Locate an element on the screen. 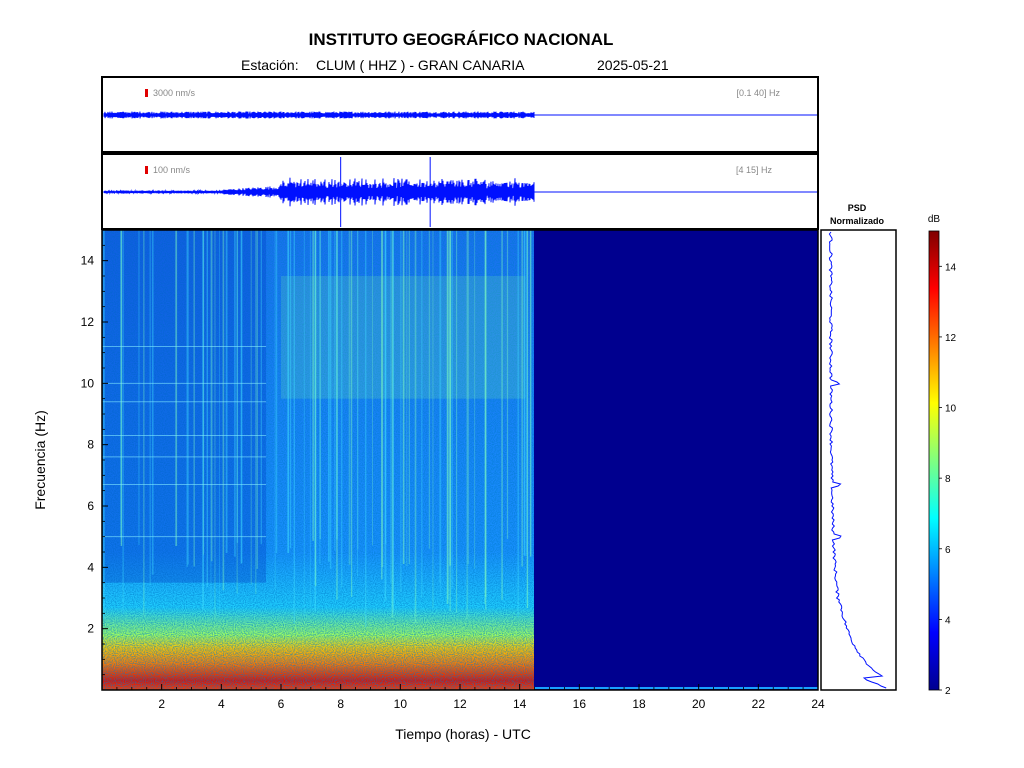 Image resolution: width=1024 pixels, height=768 pixels. band-label-1: [0.1 40] Hz is located at coordinates (758, 93).